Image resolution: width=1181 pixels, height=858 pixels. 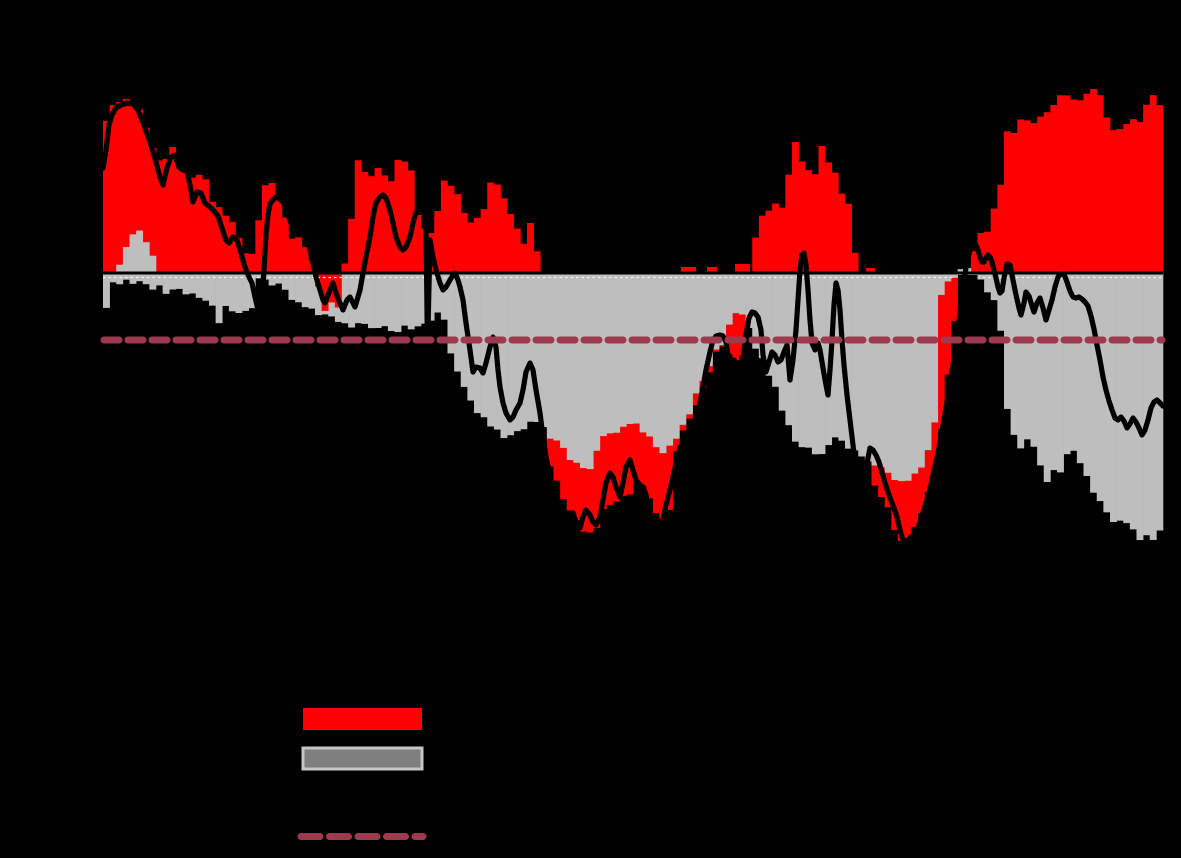 I want to click on legend, so click(x=362, y=774).